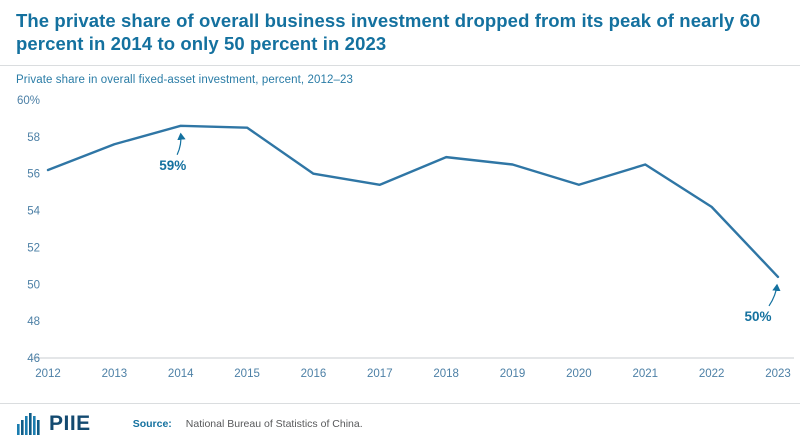 Image resolution: width=800 pixels, height=446 pixels. I want to click on x-tick-label: 2016, so click(314, 374).